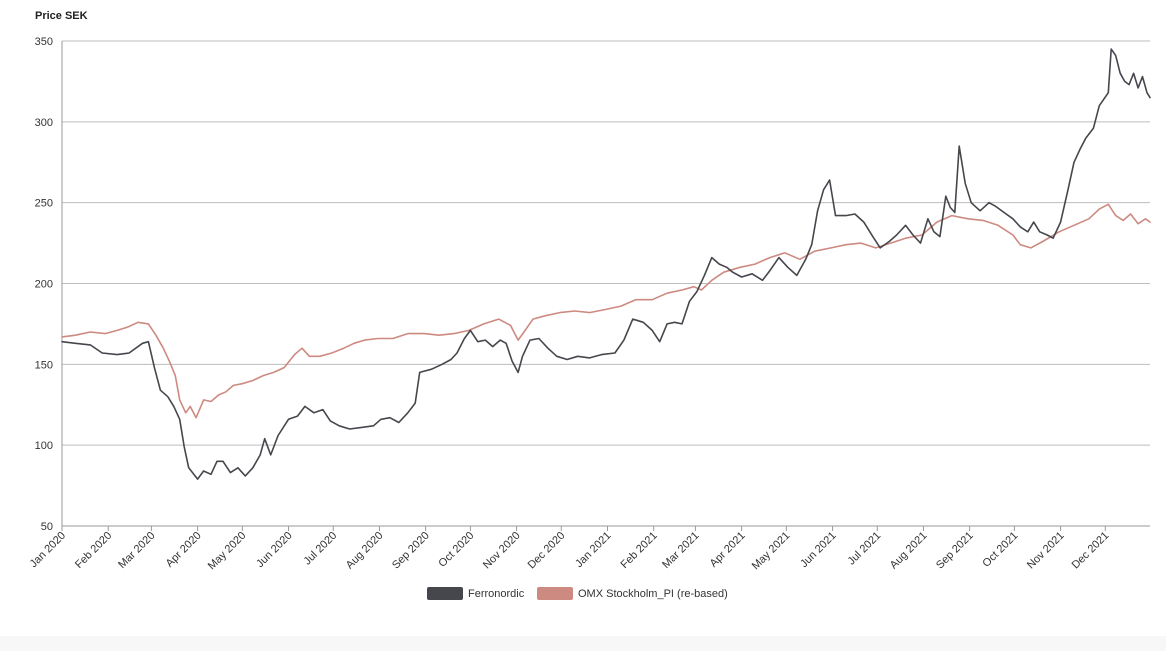 The image size is (1166, 651). Describe the element at coordinates (909, 551) in the screenshot. I see `x-tick-label: Aug 2021` at that location.